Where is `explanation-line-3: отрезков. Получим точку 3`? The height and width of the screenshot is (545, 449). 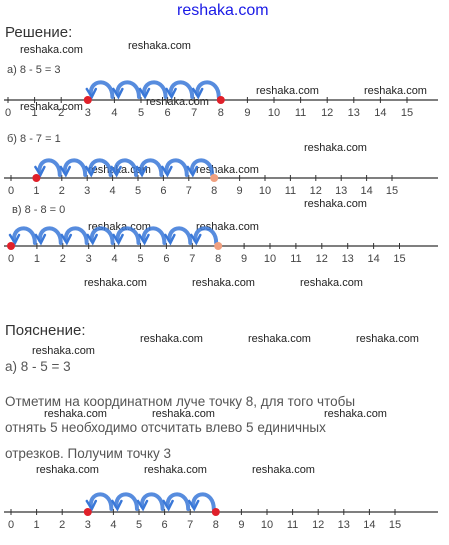
explanation-line-3: отрезков. Получим точку 3 is located at coordinates (88, 453).